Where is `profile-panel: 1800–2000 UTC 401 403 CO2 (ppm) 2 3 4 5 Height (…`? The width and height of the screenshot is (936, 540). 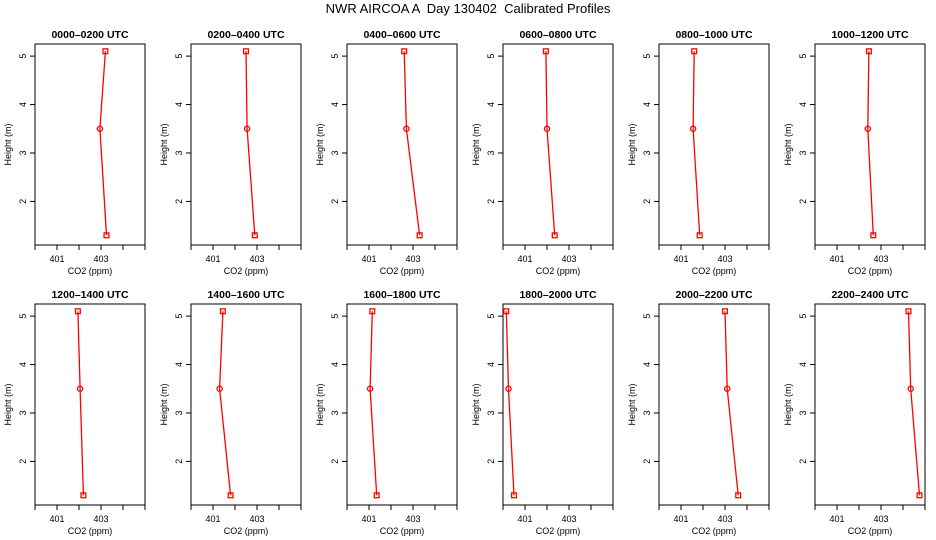
profile-panel: 1800–2000 UTC 401 403 CO2 (ppm) 2 3 4 5 Height (… is located at coordinates (542, 412).